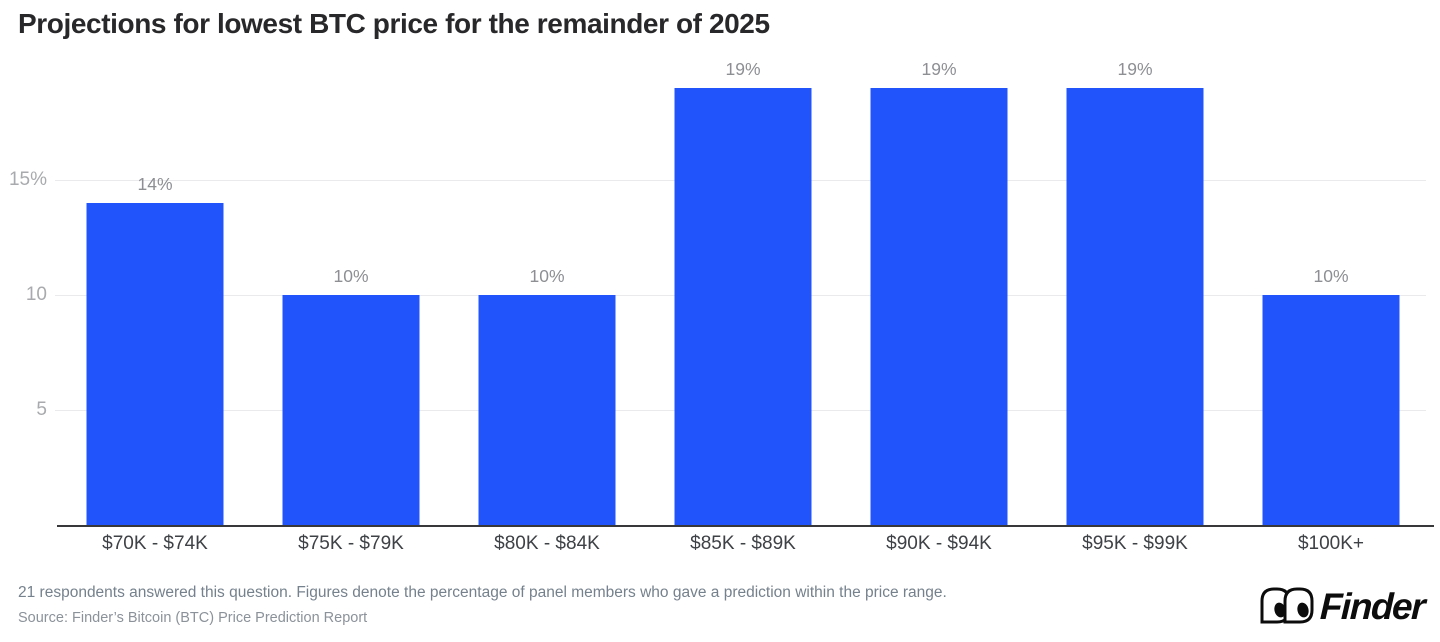 Image resolution: width=1440 pixels, height=642 pixels. What do you see at coordinates (743, 306) in the screenshot?
I see `bar-$85K - $89K` at bounding box center [743, 306].